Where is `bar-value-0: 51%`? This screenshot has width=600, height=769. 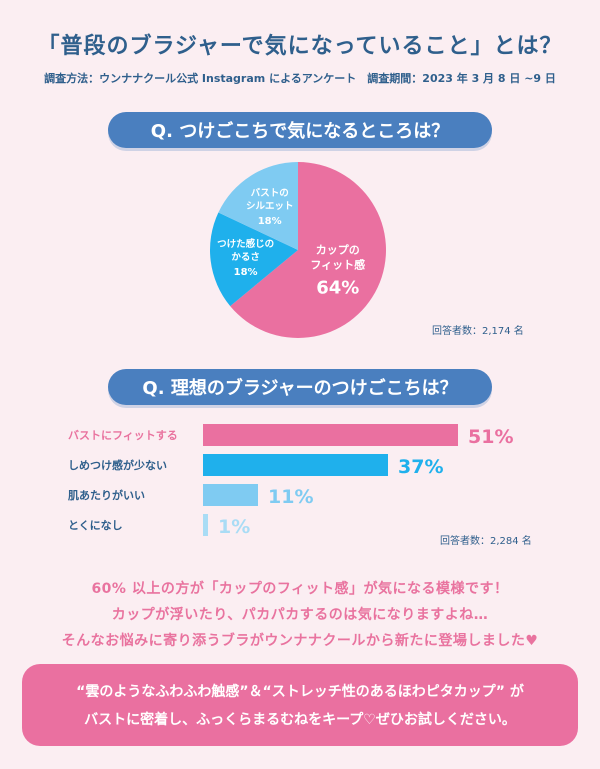
bar-value-0: 51% is located at coordinates (490, 437).